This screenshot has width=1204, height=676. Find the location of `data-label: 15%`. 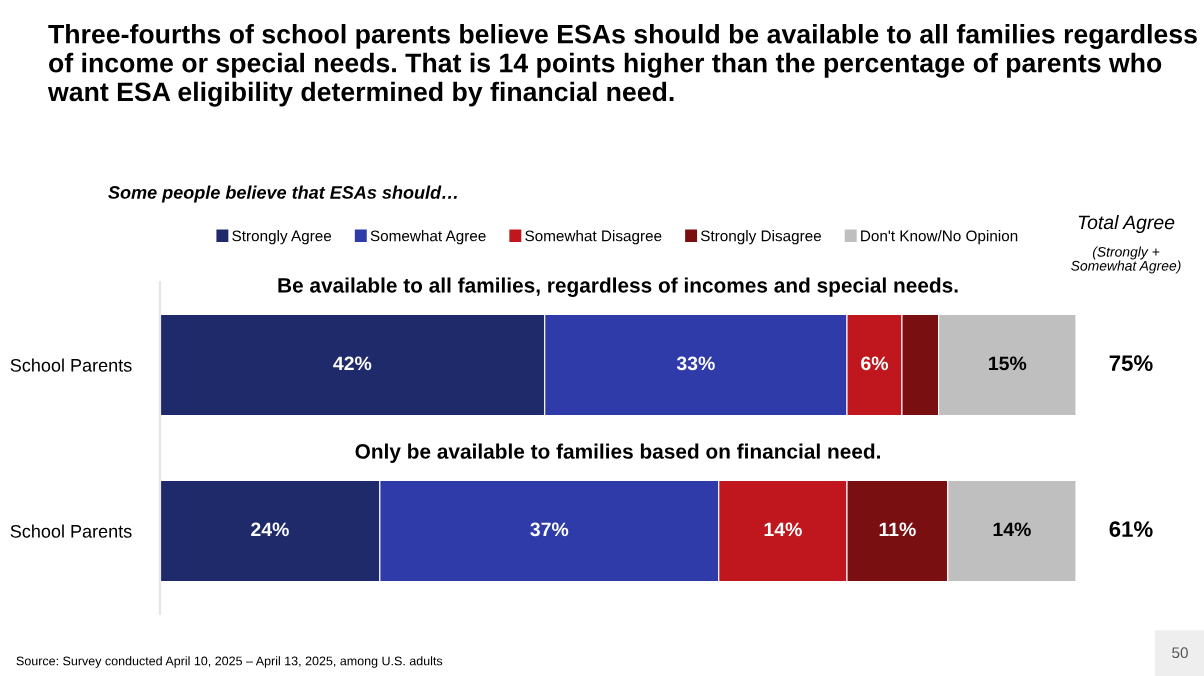

data-label: 15% is located at coordinates (1008, 363).